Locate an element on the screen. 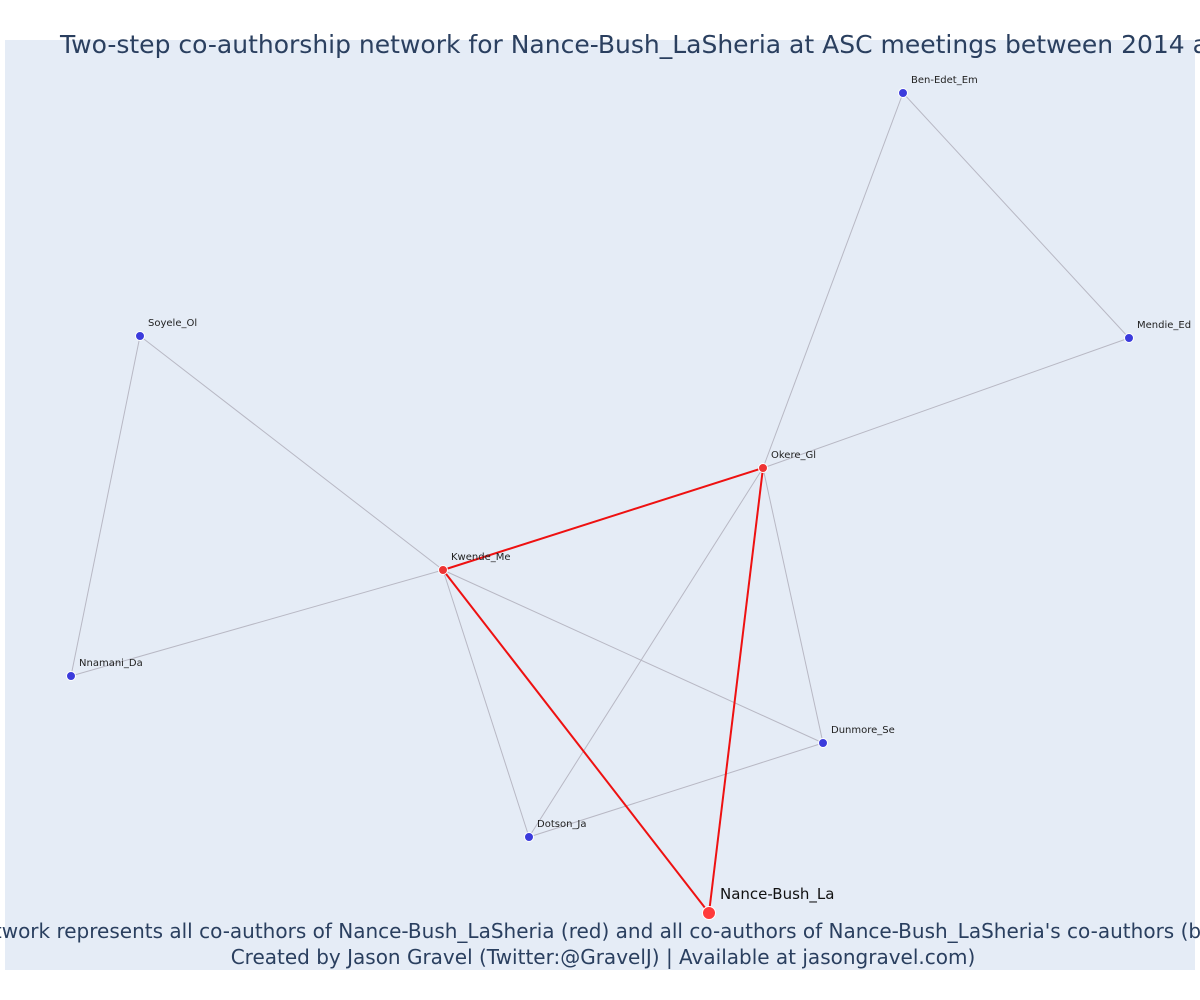 The height and width of the screenshot is (1000, 1200). node-marker-kwende-me is located at coordinates (443, 570).